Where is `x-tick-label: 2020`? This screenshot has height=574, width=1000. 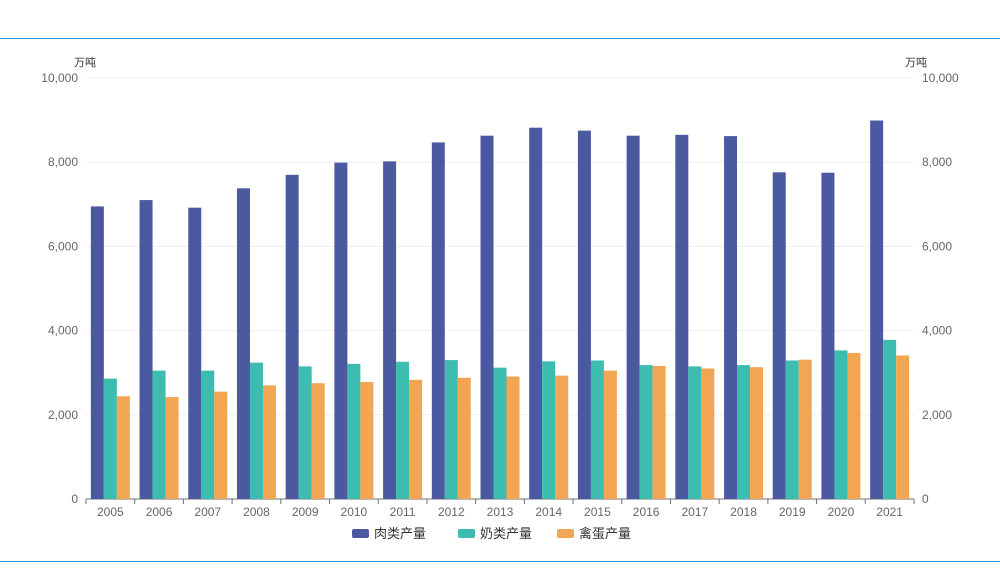 x-tick-label: 2020 is located at coordinates (841, 512).